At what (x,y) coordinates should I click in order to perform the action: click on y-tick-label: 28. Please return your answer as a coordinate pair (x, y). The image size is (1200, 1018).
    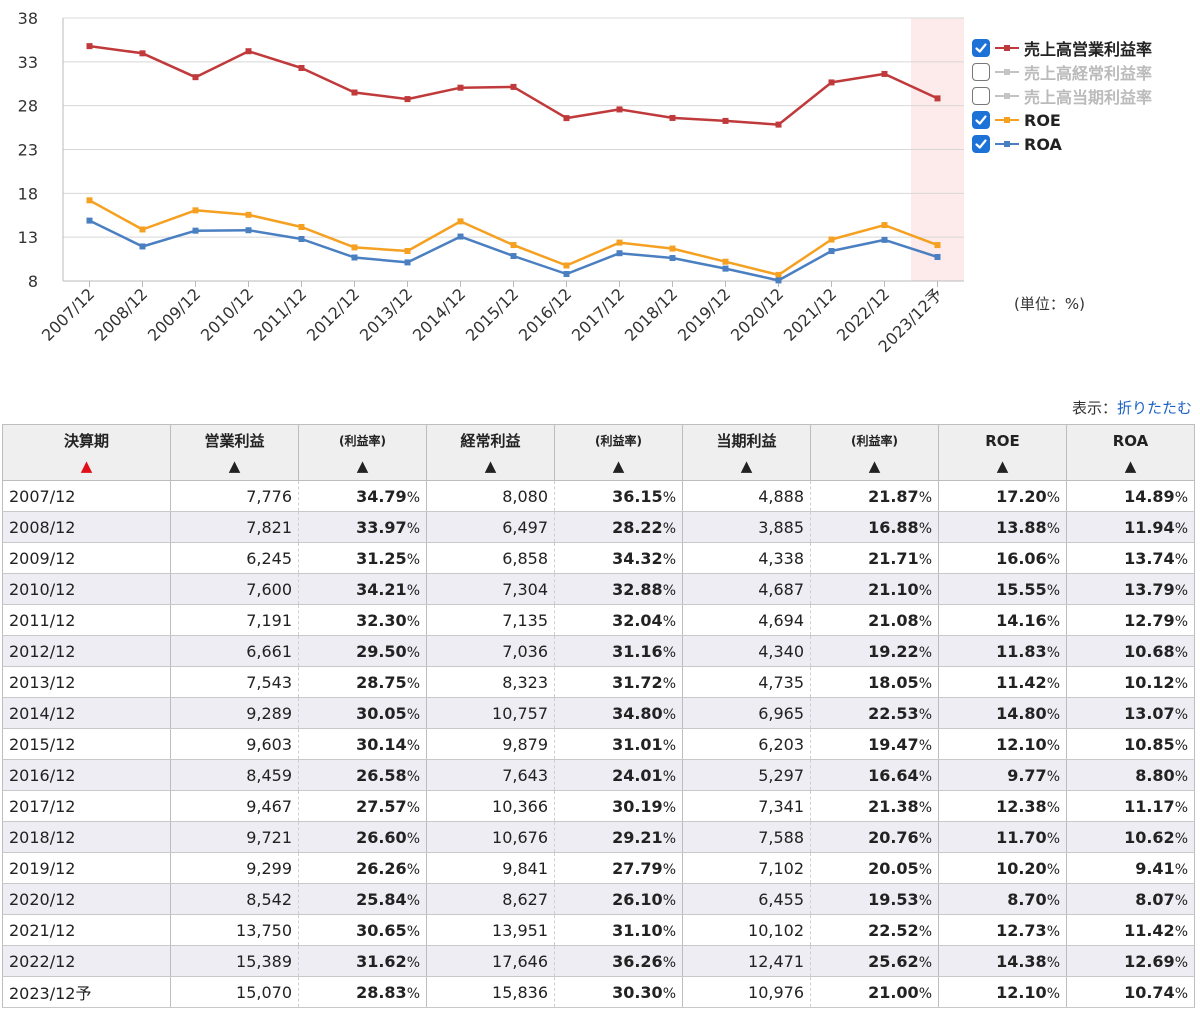
    Looking at the image, I should click on (28, 106).